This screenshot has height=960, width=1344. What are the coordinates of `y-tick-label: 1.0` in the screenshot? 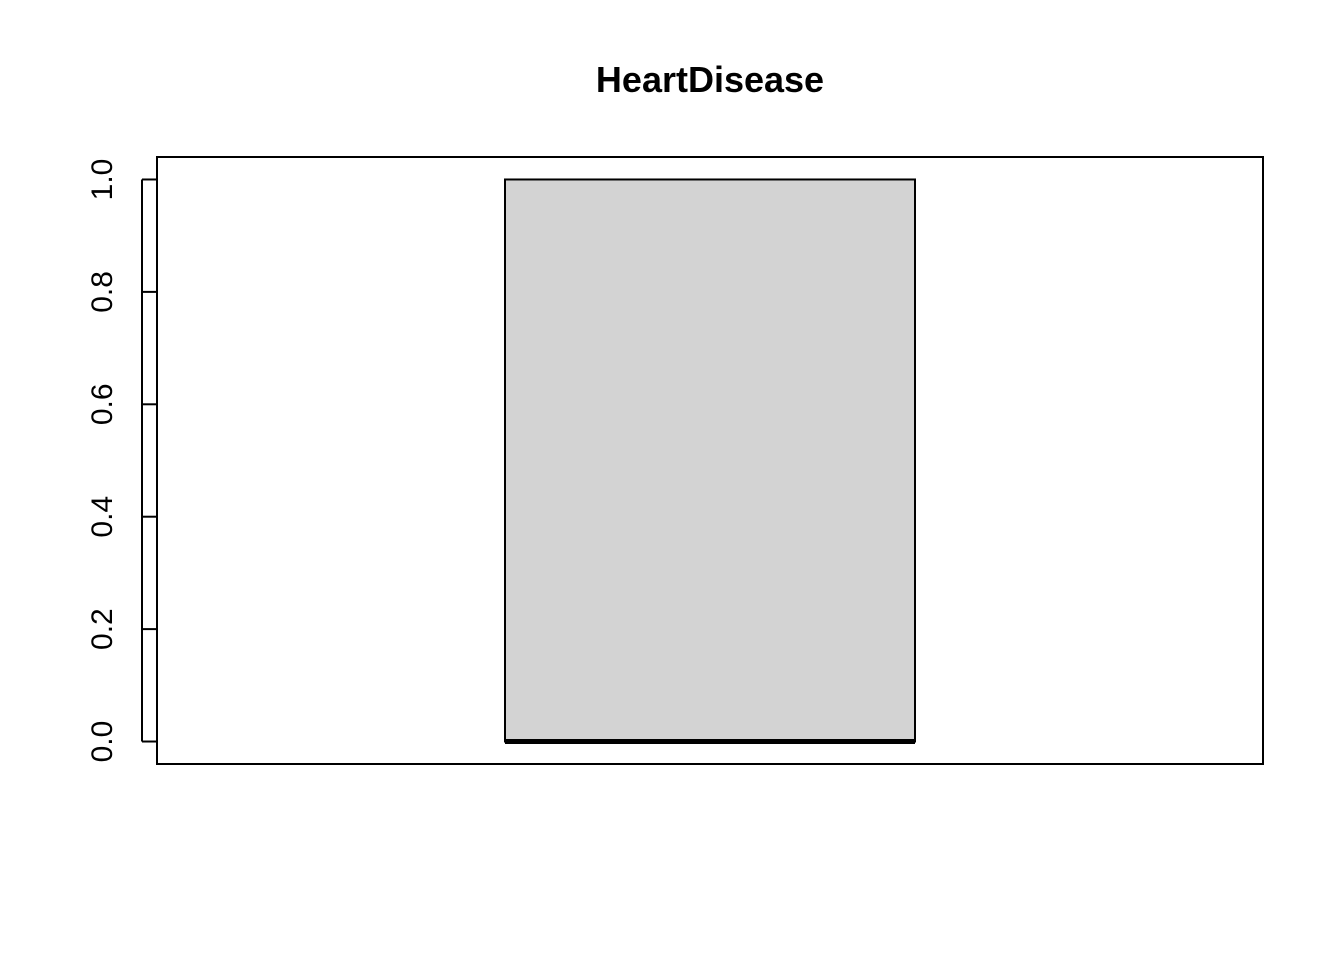 It's located at (102, 180).